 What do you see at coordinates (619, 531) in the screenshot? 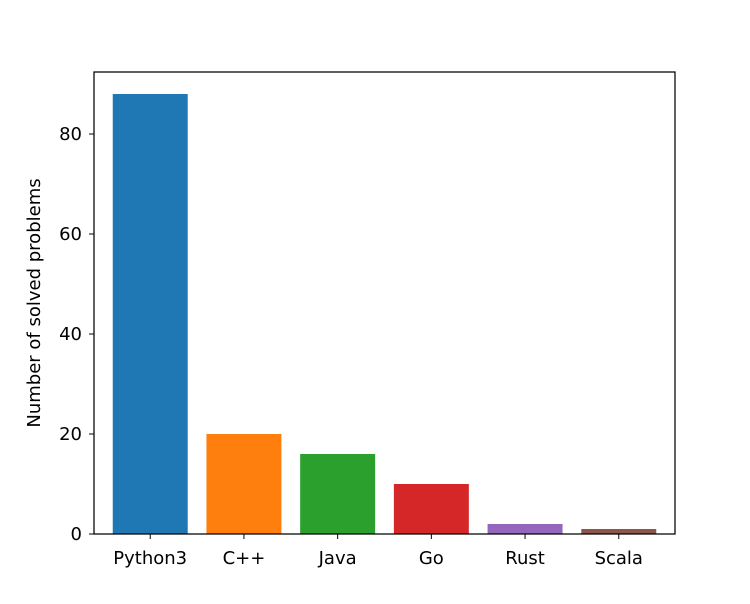
I see `bar-scala` at bounding box center [619, 531].